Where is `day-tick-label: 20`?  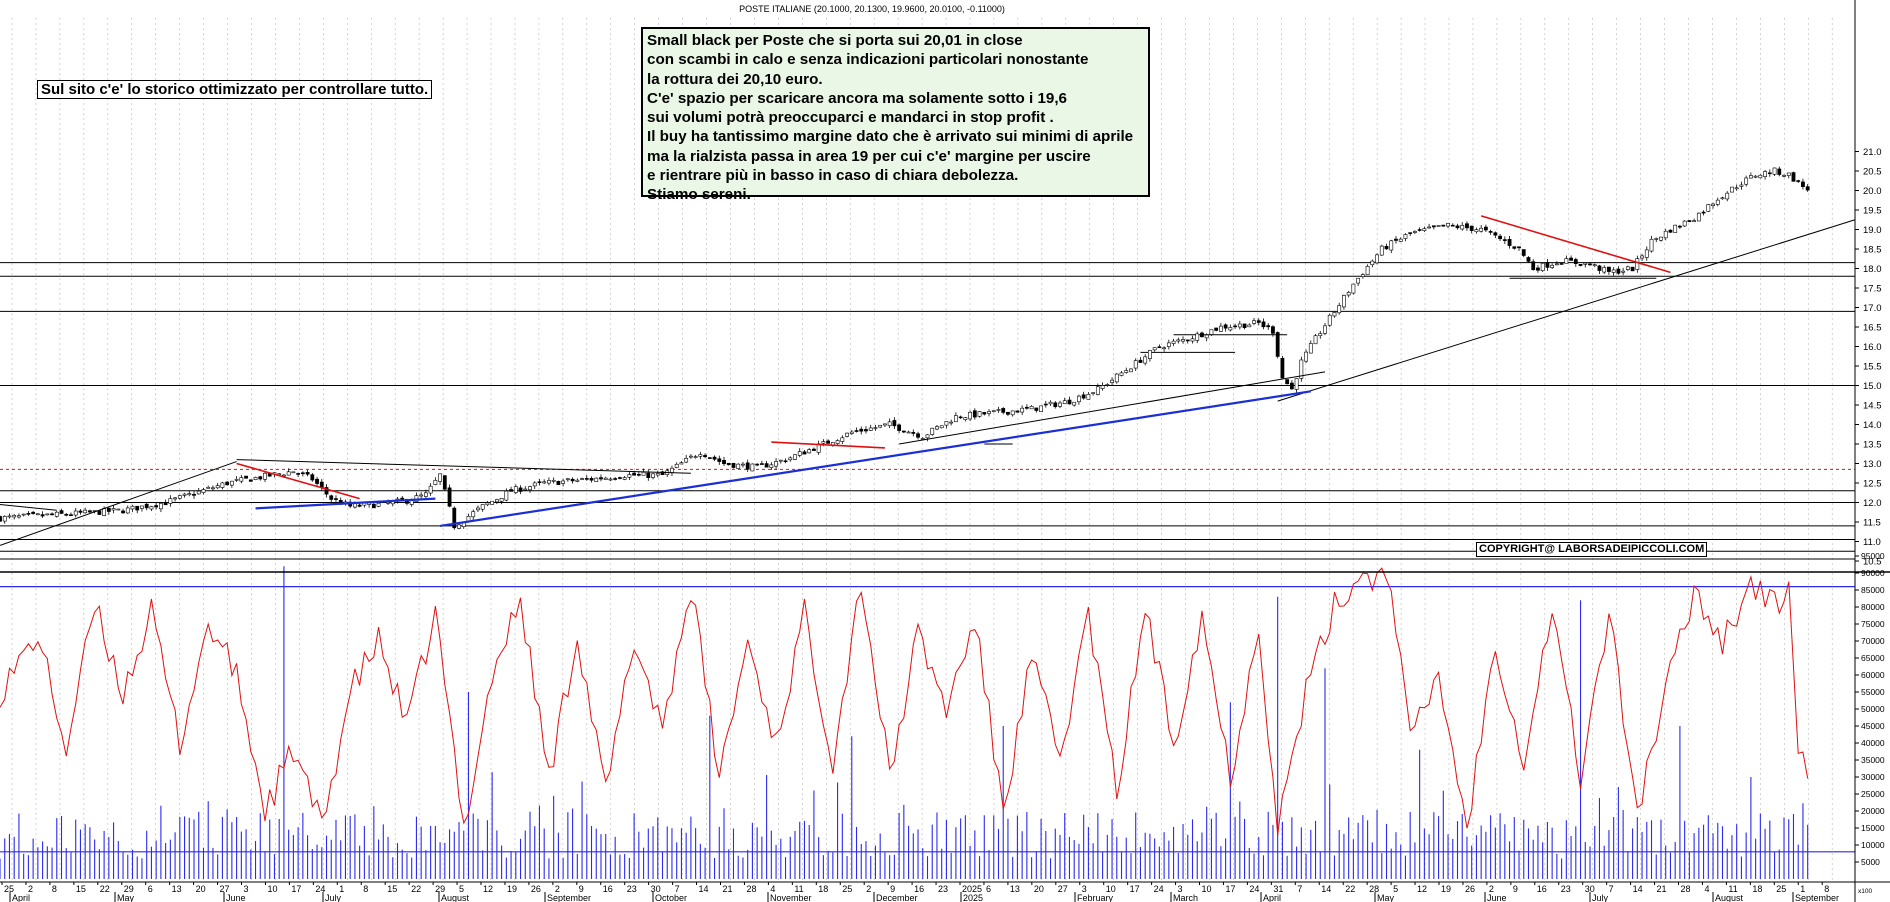 day-tick-label: 20 is located at coordinates (1039, 889).